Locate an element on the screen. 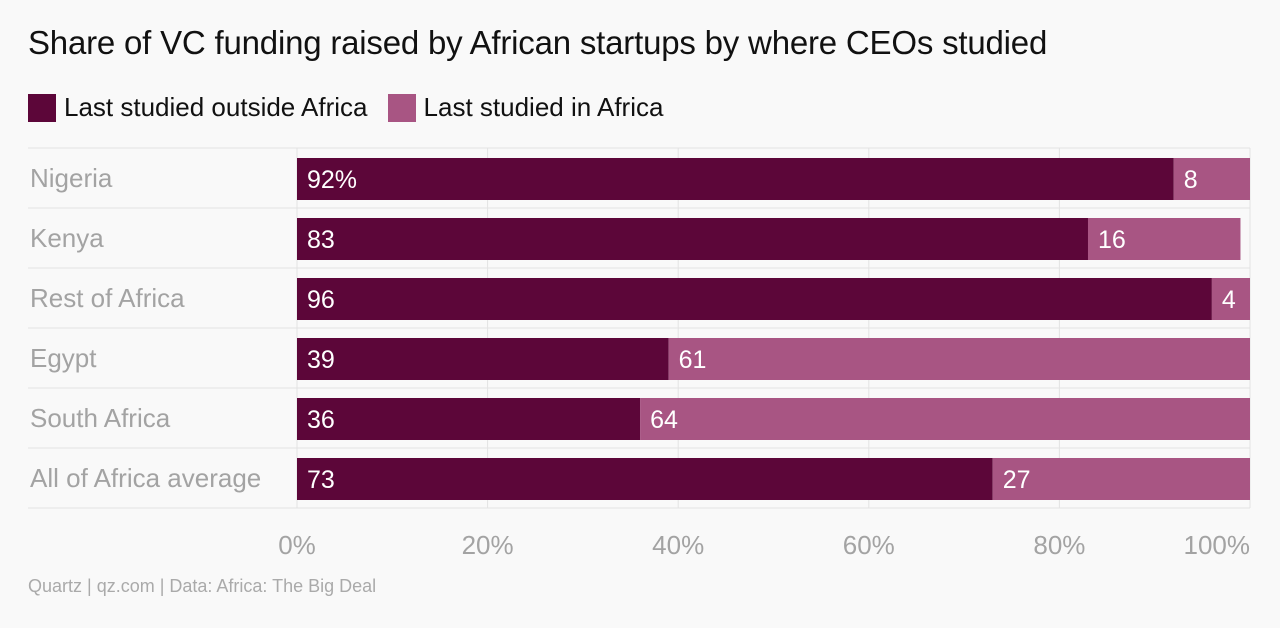 This screenshot has height=628, width=1280. x-tick-label: 100% is located at coordinates (1217, 545).